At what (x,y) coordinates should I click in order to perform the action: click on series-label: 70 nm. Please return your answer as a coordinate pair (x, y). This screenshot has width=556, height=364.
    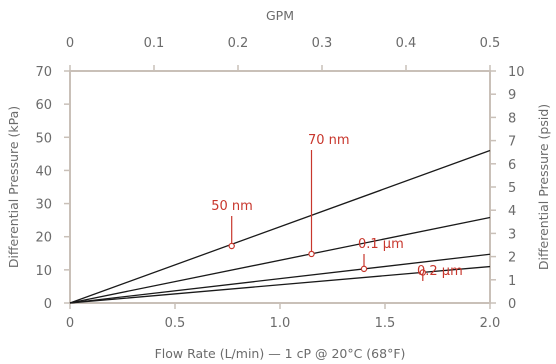
    Looking at the image, I should click on (329, 140).